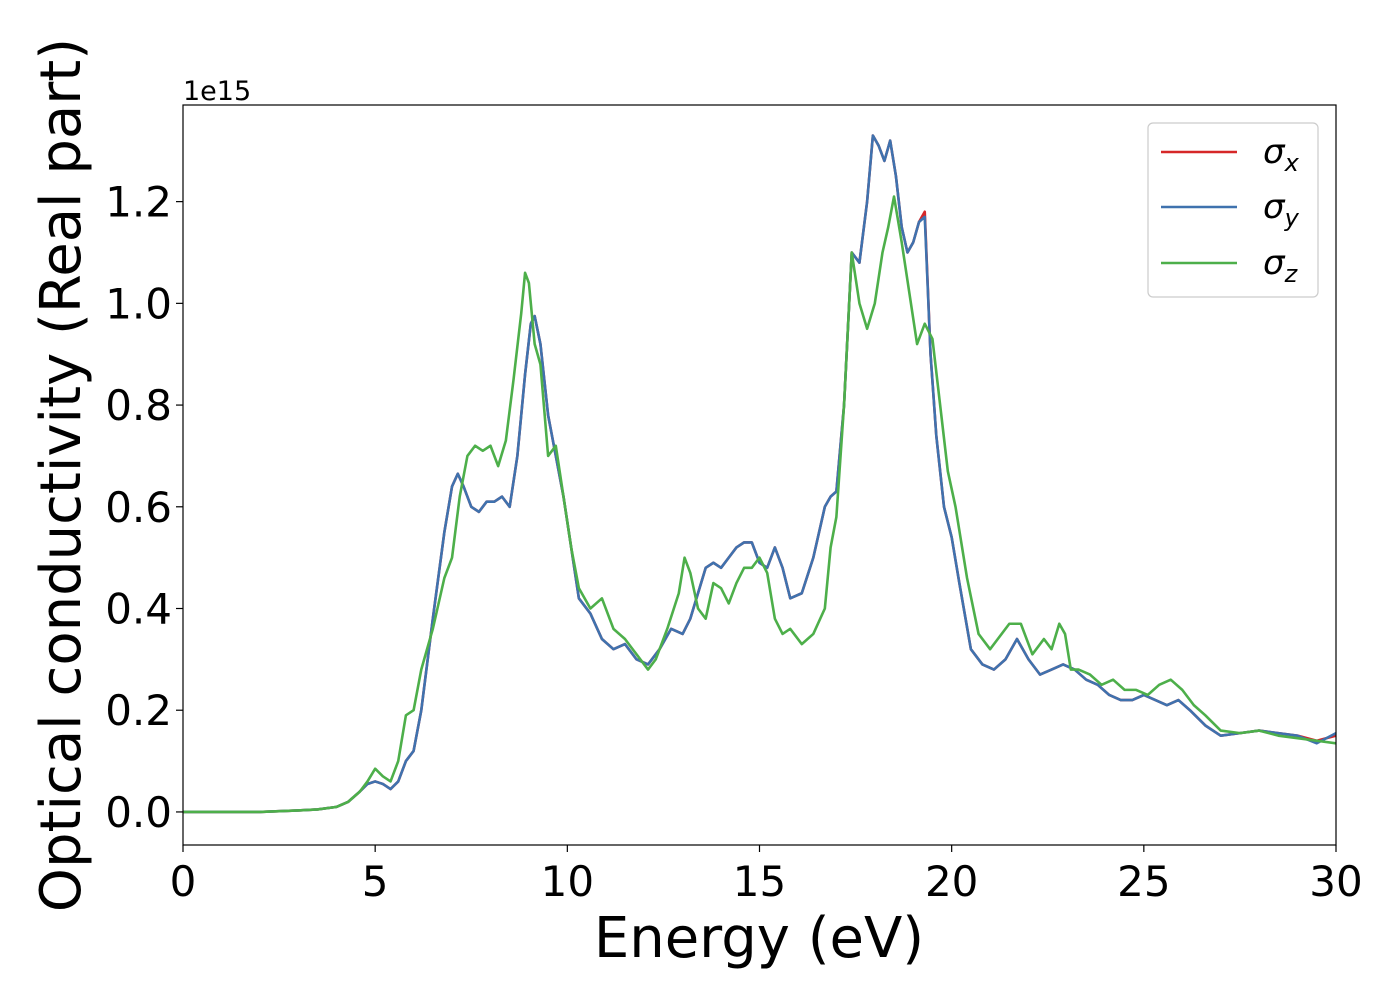 This screenshot has width=1400, height=1000. Describe the element at coordinates (1143, 881) in the screenshot. I see `x-tick-label: 25` at that location.